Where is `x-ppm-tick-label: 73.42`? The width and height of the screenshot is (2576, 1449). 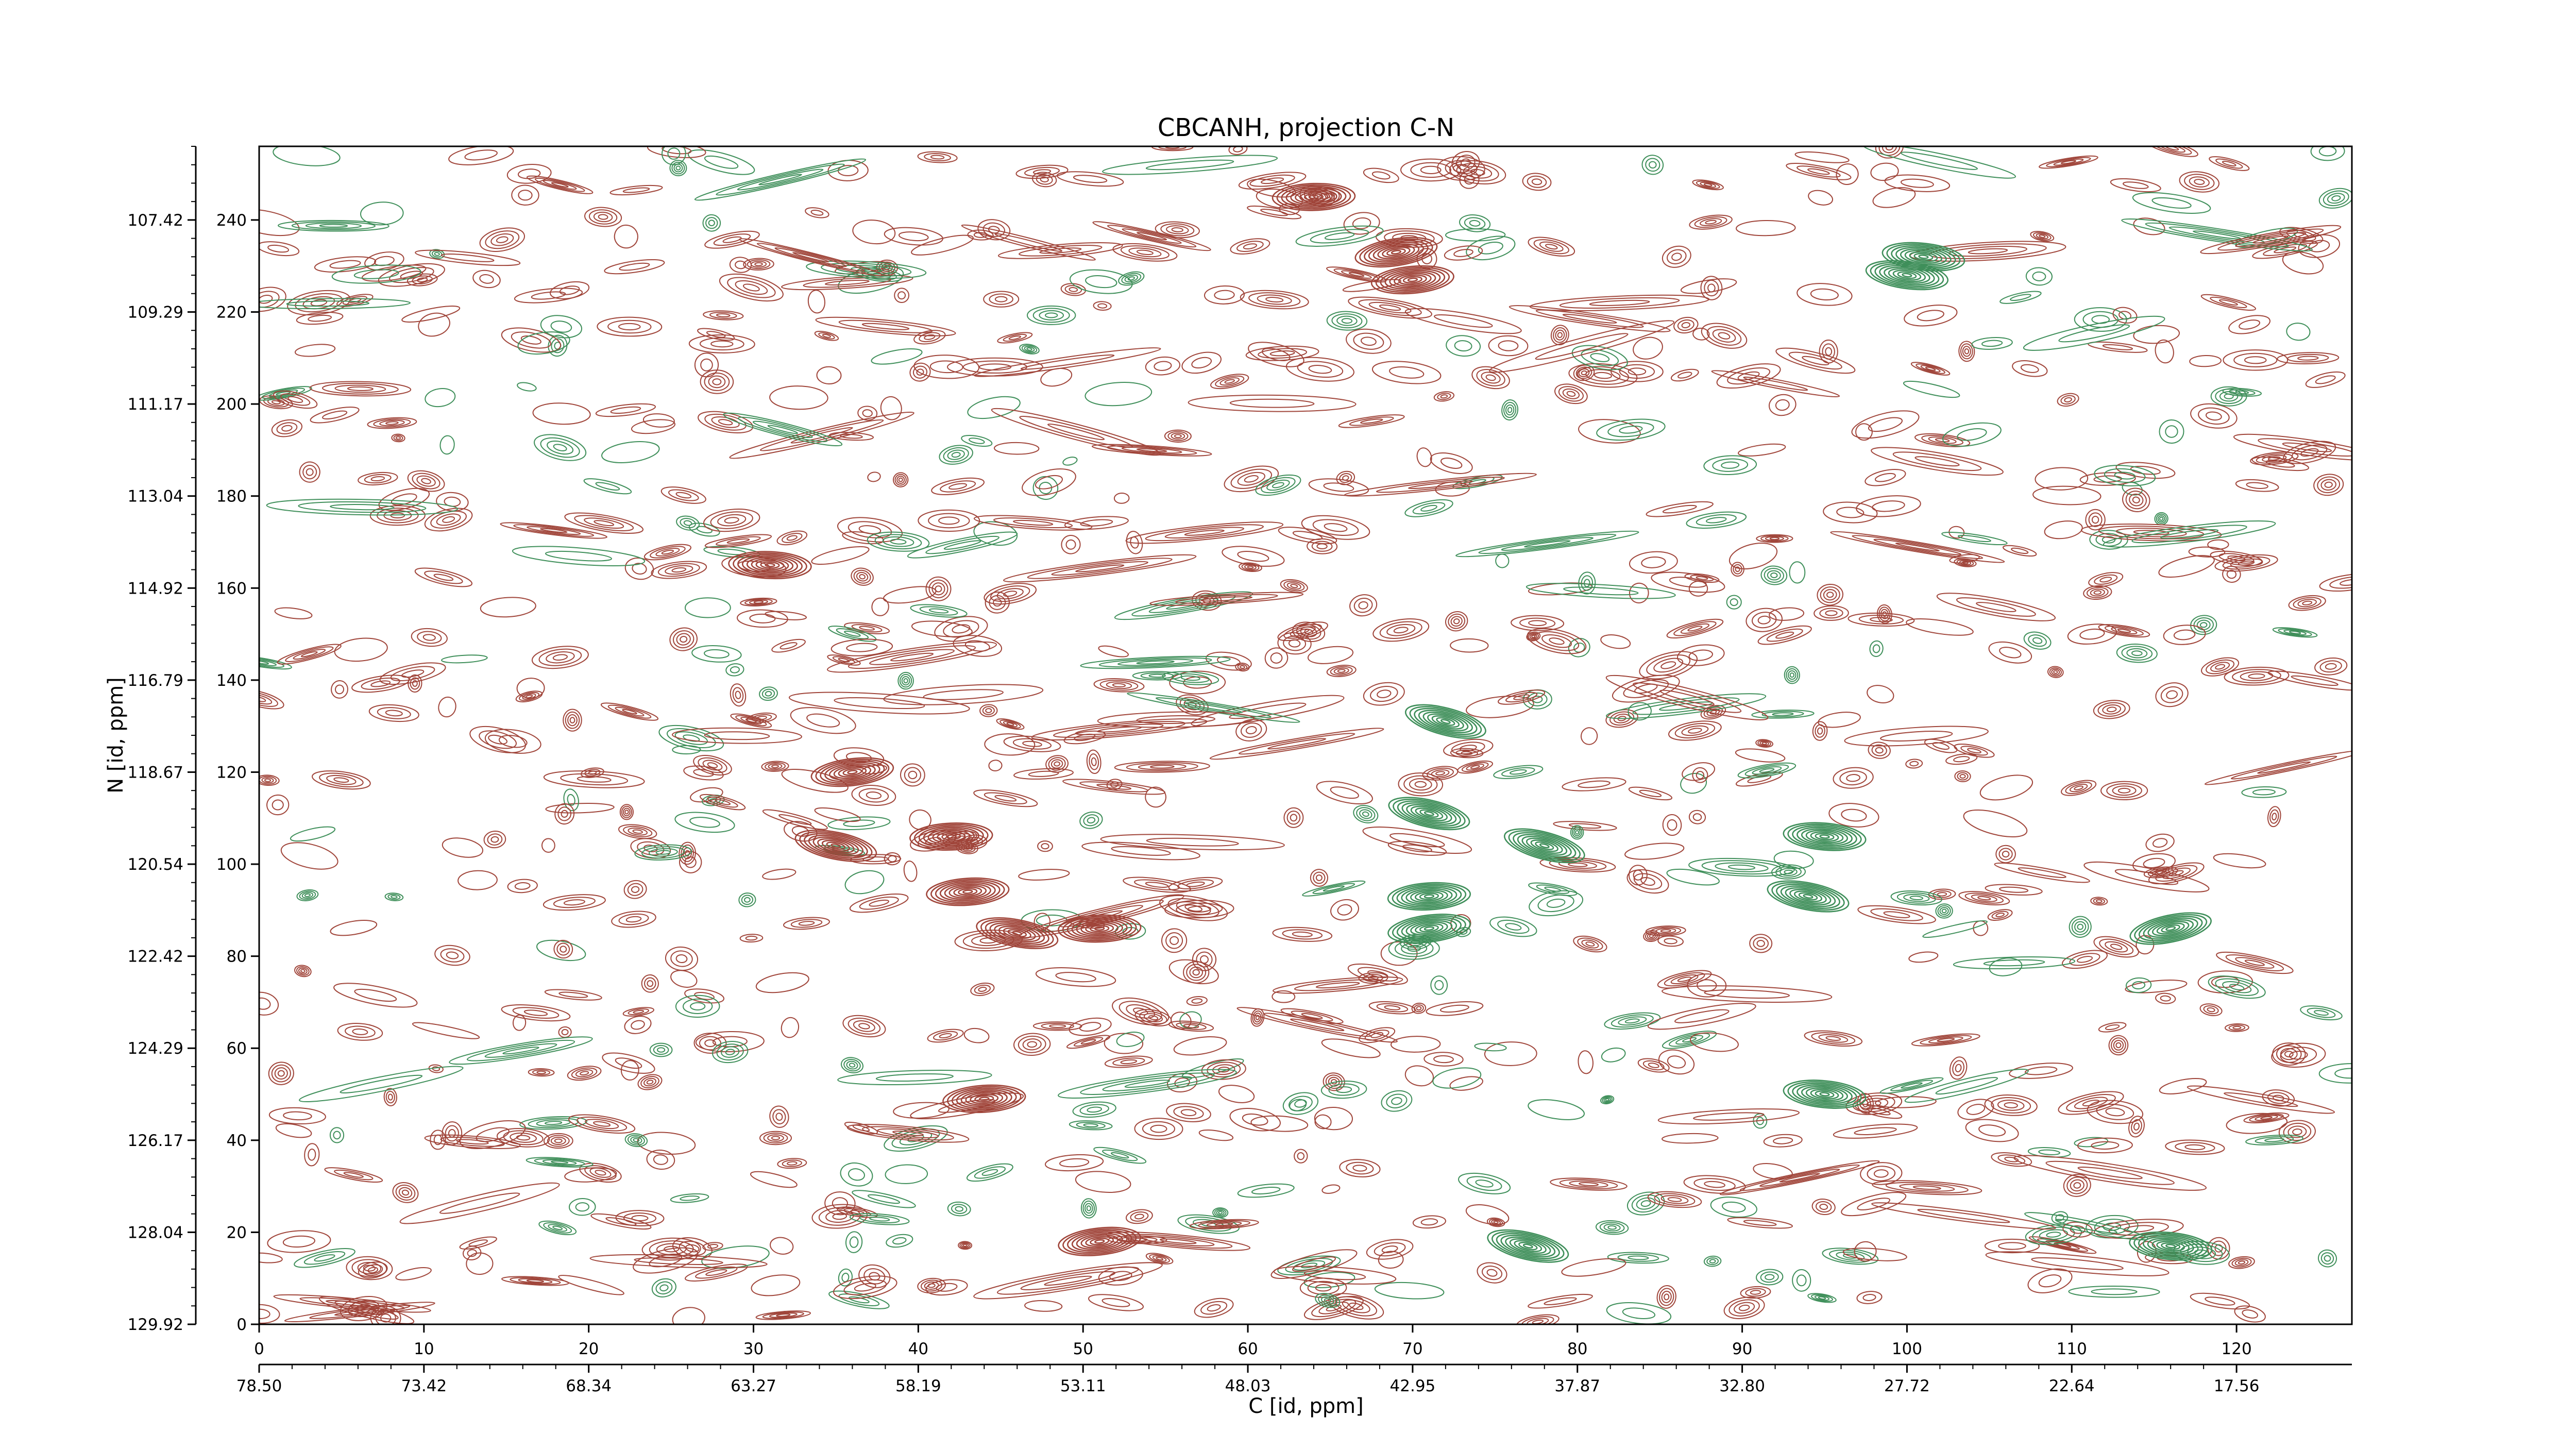 x-ppm-tick-label: 73.42 is located at coordinates (424, 1386).